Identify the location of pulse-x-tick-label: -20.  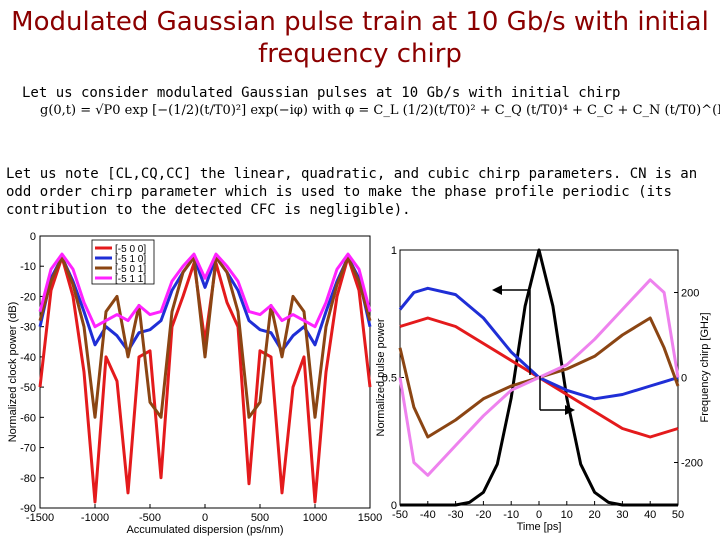
(483, 515).